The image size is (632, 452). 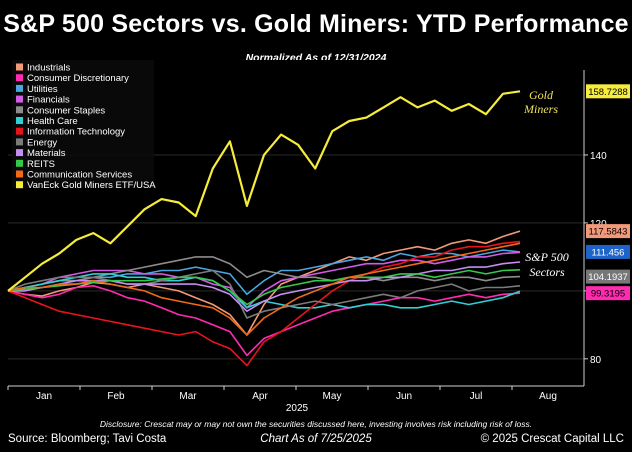 I want to click on legend-swatch-industrials, so click(x=19, y=67).